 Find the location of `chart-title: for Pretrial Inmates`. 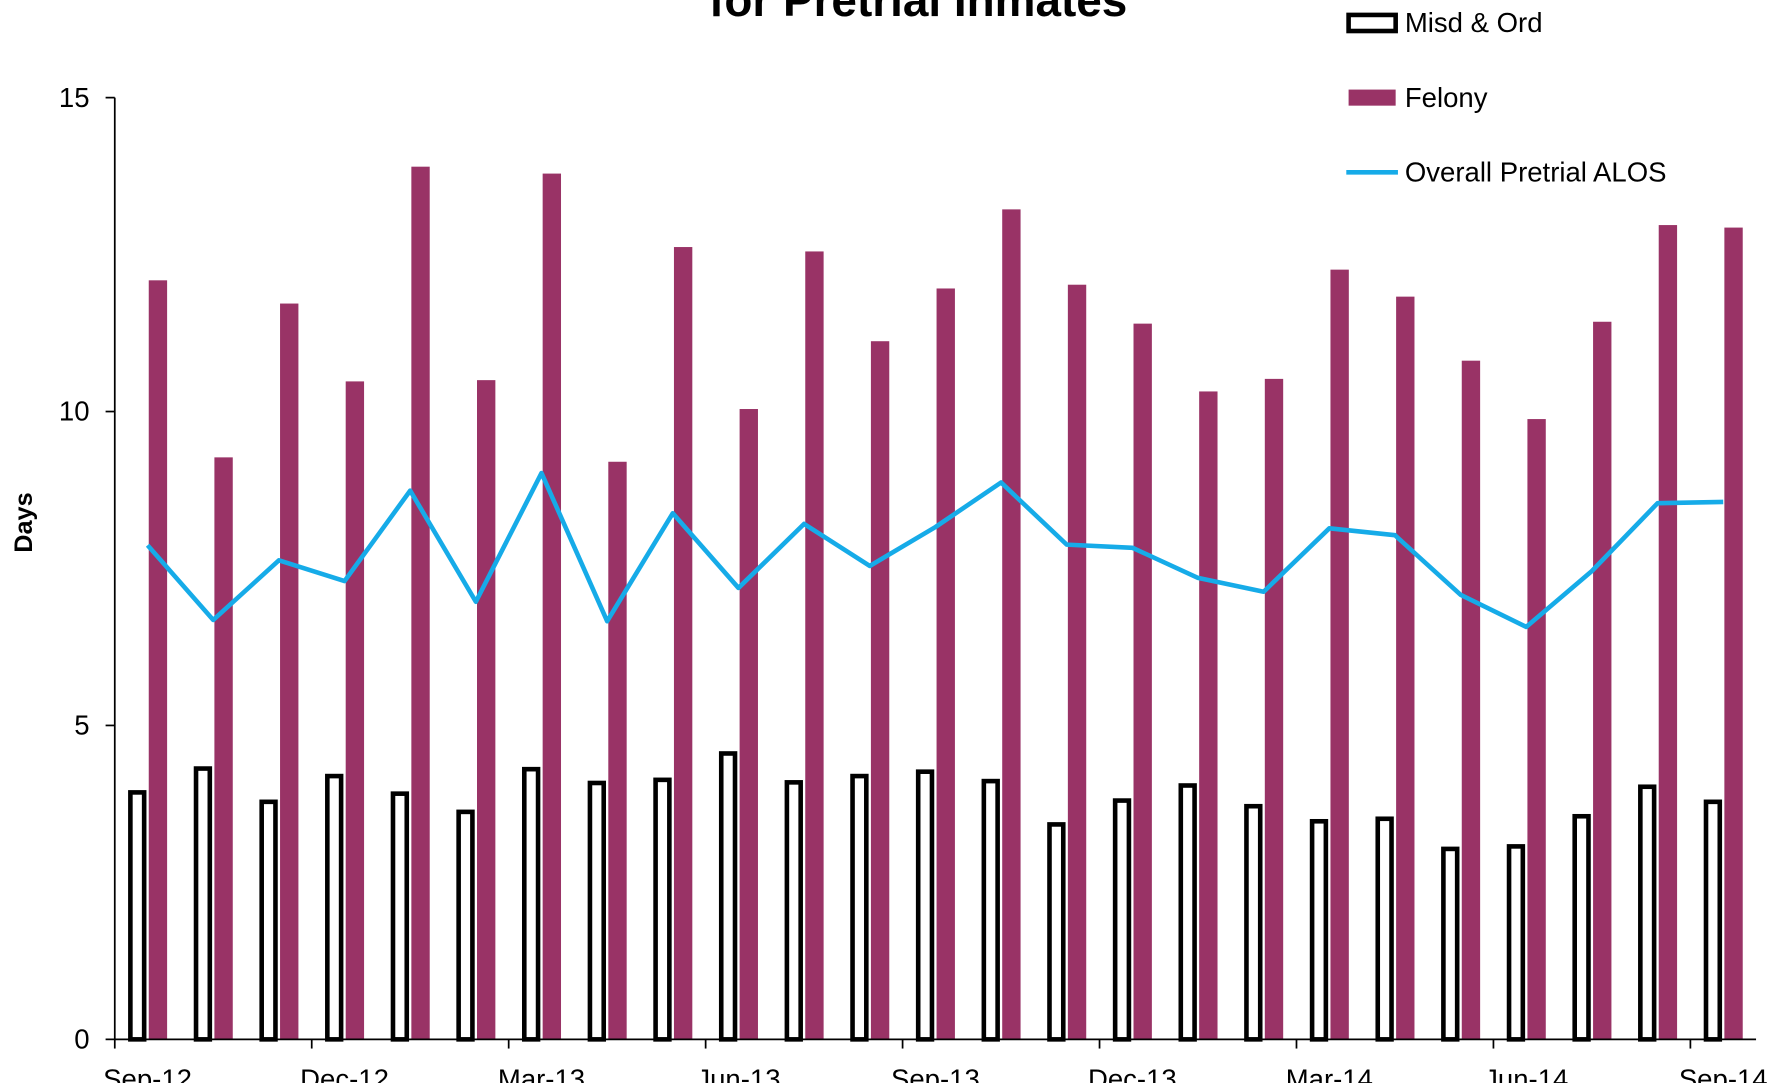

chart-title: for Pretrial Inmates is located at coordinates (918, 13).